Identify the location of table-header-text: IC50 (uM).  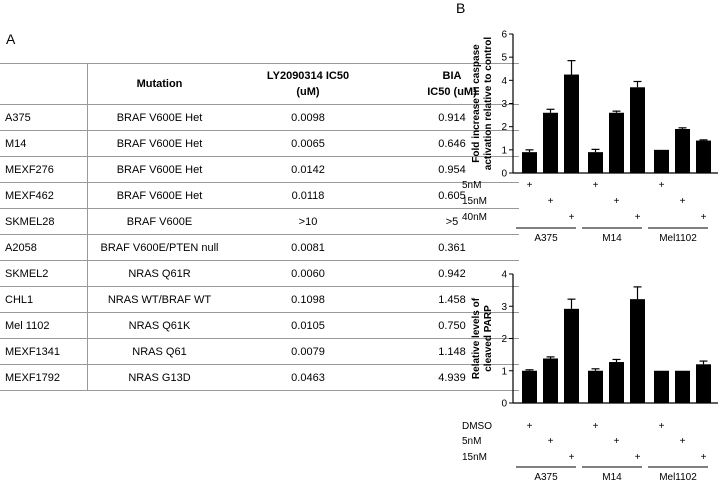
(452, 92).